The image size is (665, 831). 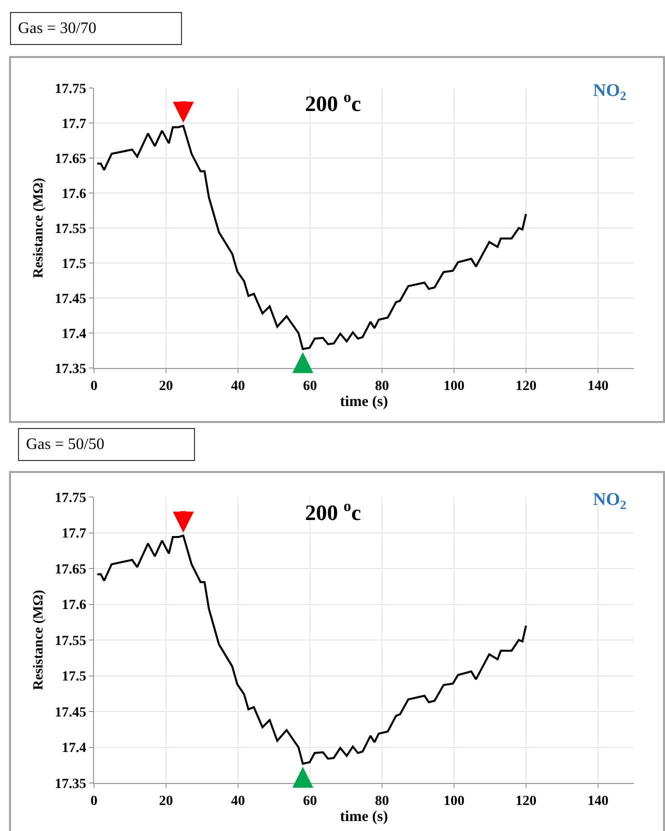 What do you see at coordinates (65, 444) in the screenshot?
I see `chart-title: Gas = 50/50` at bounding box center [65, 444].